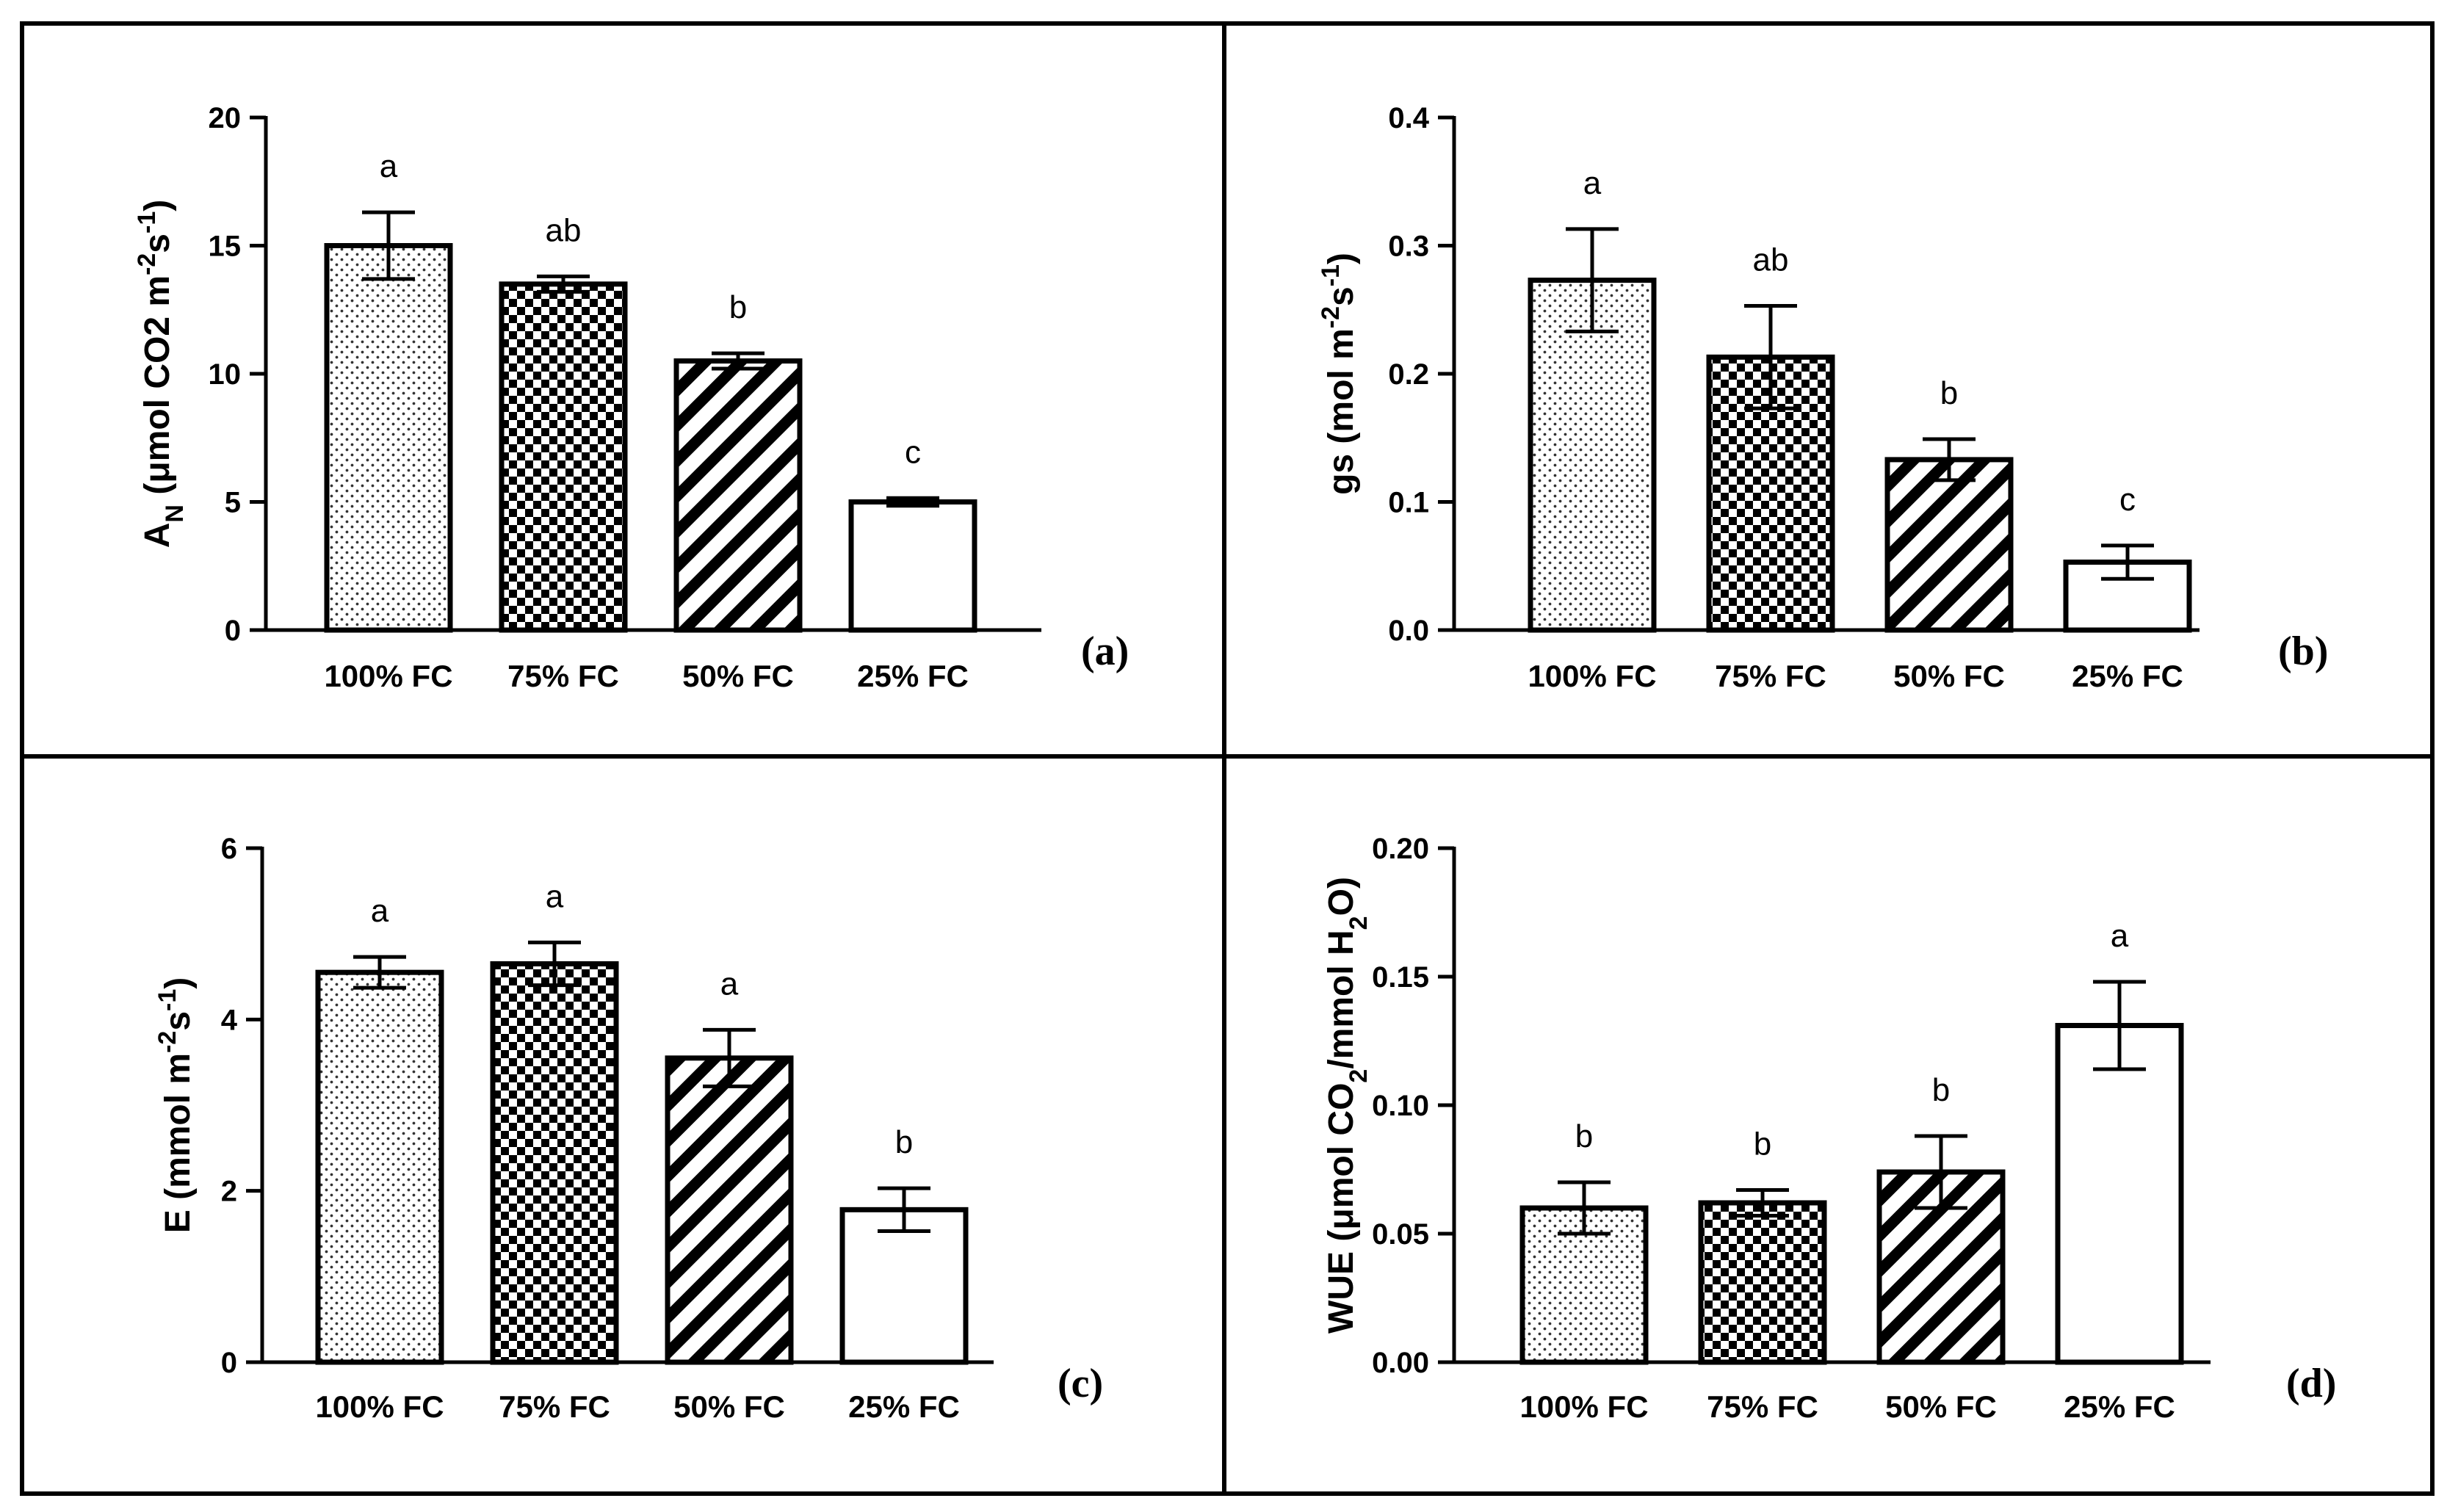 Image resolution: width=2447 pixels, height=1512 pixels. Describe the element at coordinates (157, 295) in the screenshot. I see `y-axis-title-part: m` at that location.